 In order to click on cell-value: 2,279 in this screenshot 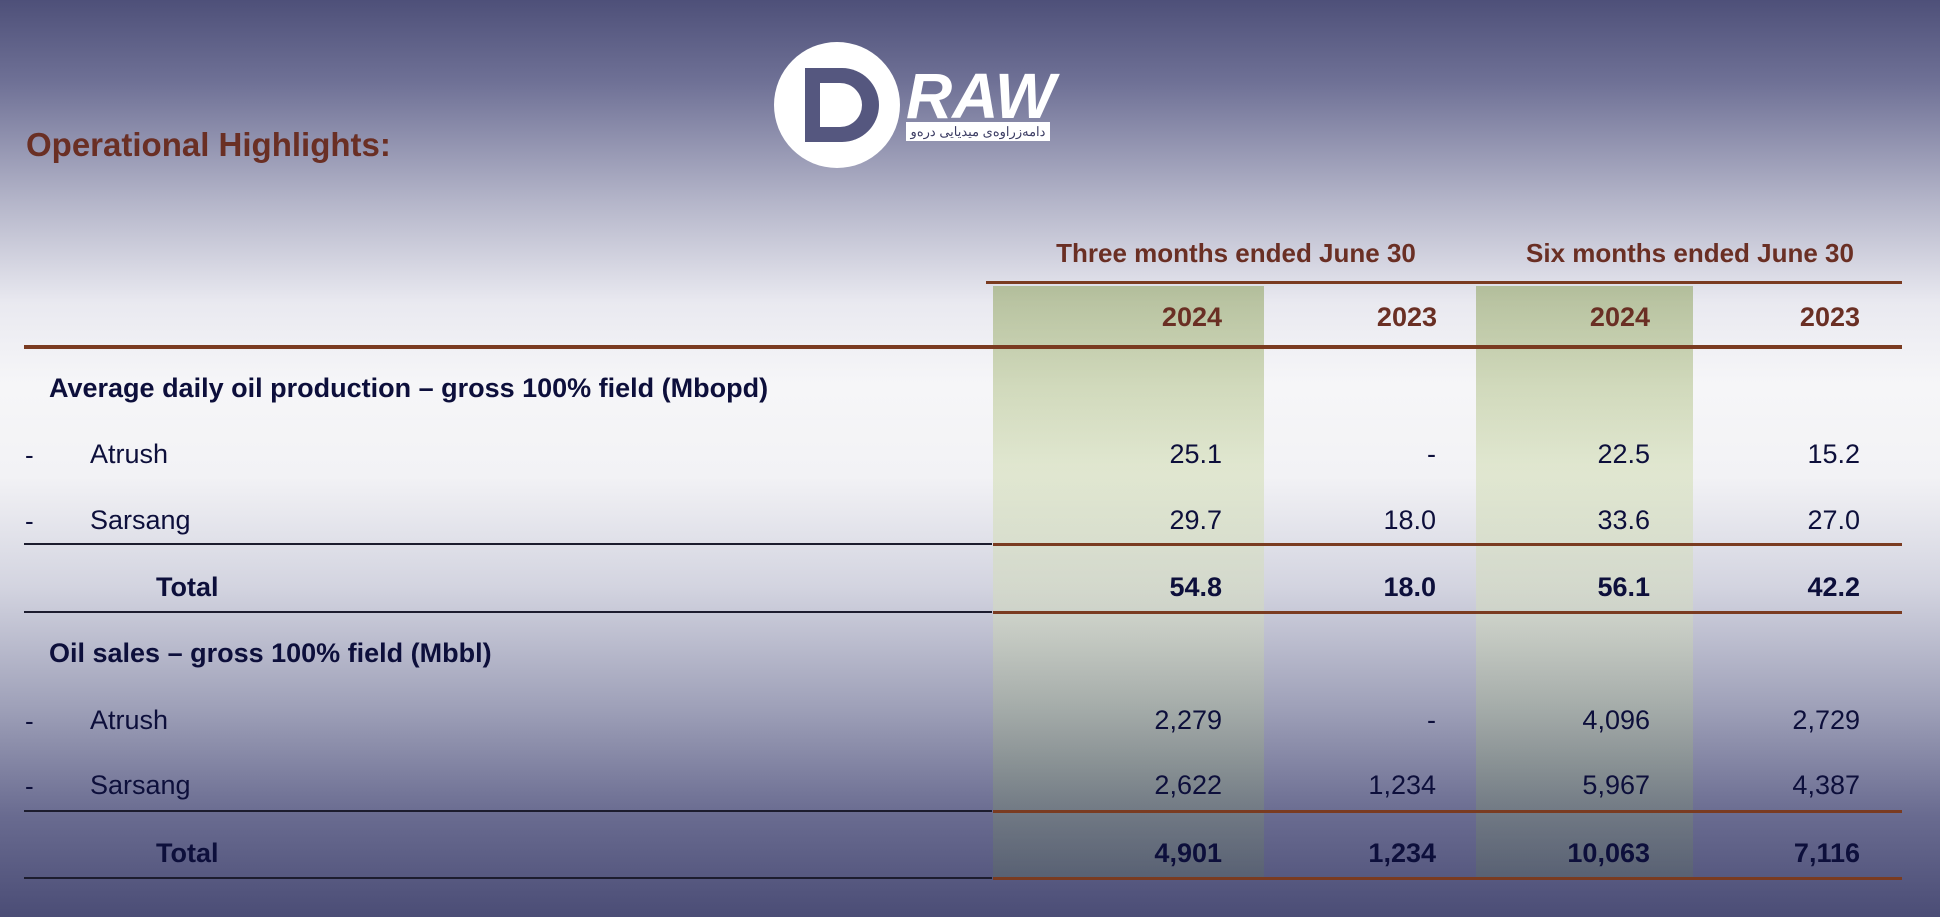, I will do `click(1188, 720)`.